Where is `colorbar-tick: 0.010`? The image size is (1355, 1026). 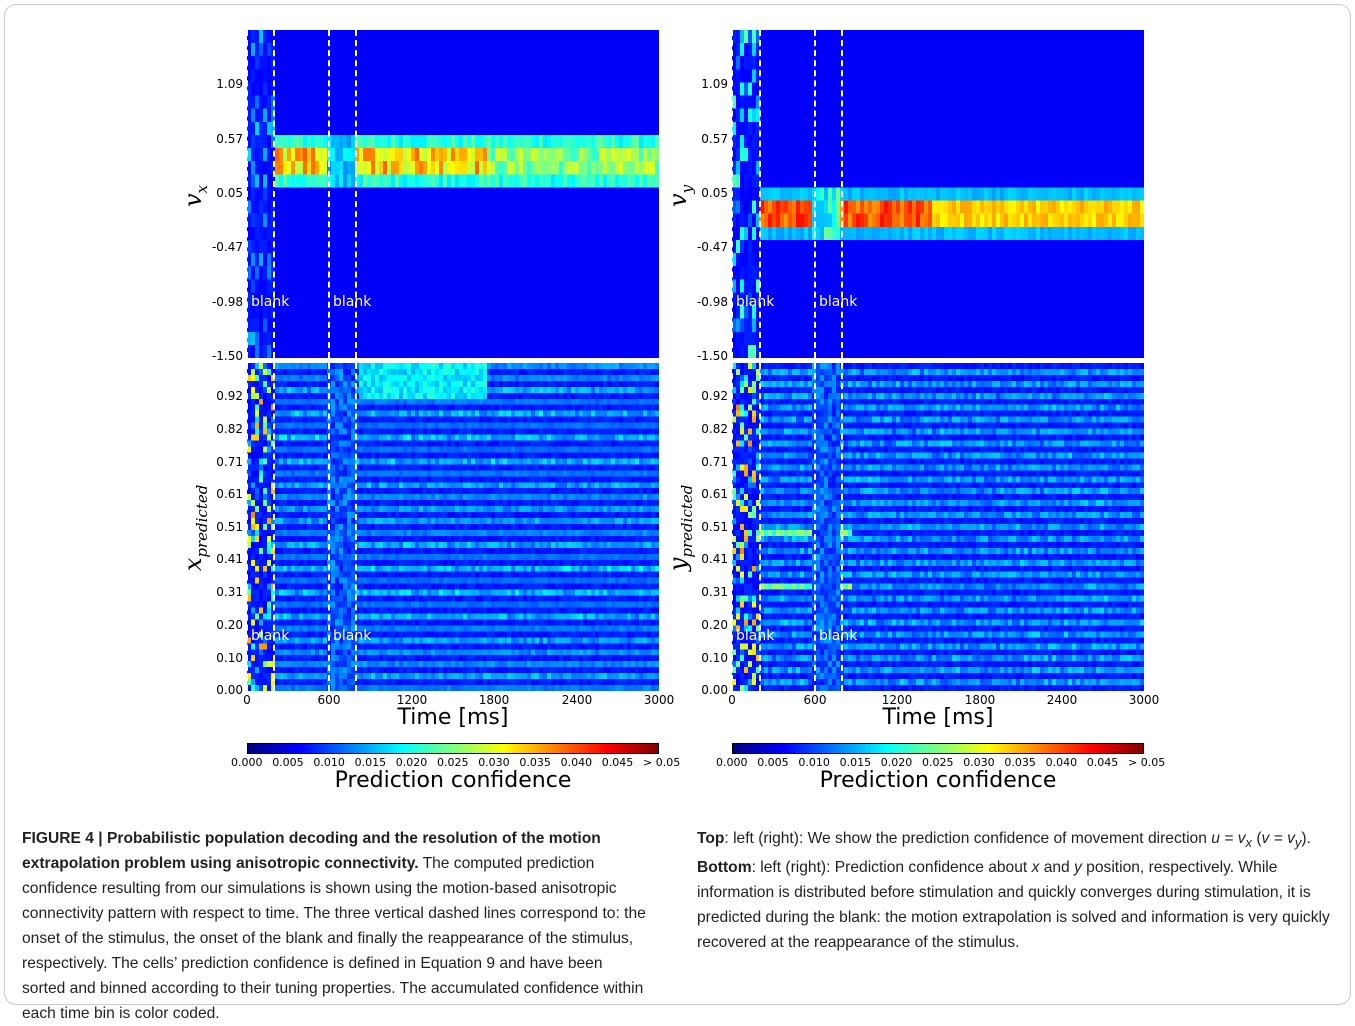 colorbar-tick: 0.010 is located at coordinates (329, 762).